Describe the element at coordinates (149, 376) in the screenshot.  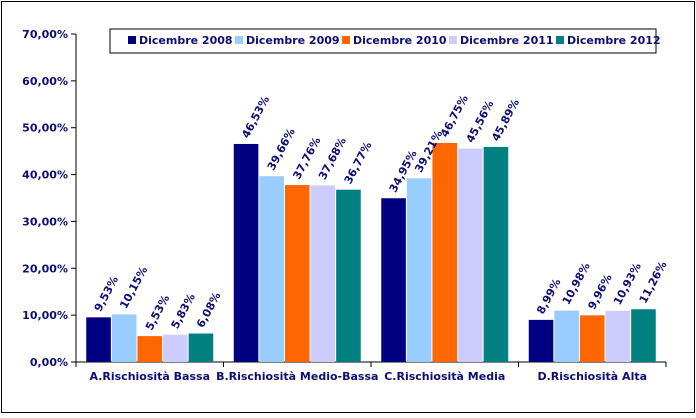
I see `x-category-label: A.Rischiosità Bassa` at that location.